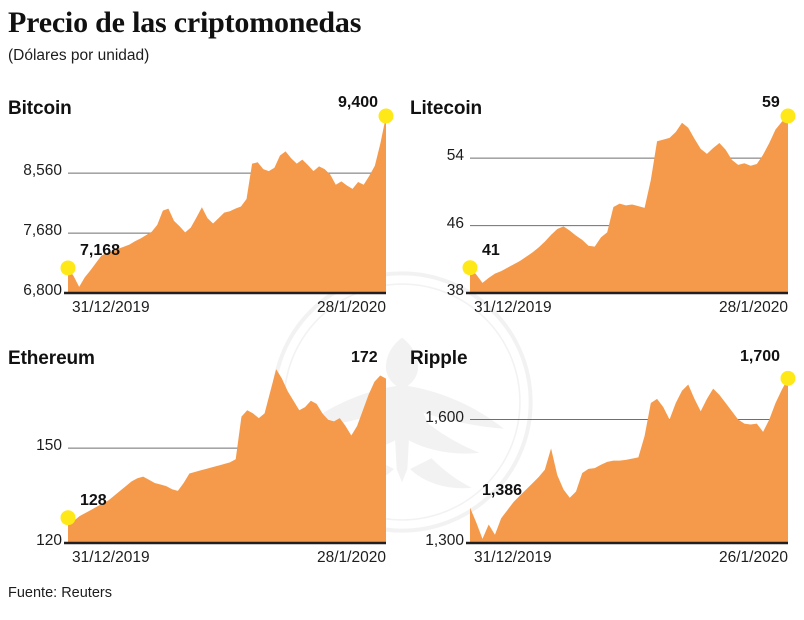  What do you see at coordinates (42, 290) in the screenshot?
I see `y-axis-label: 6,800` at bounding box center [42, 290].